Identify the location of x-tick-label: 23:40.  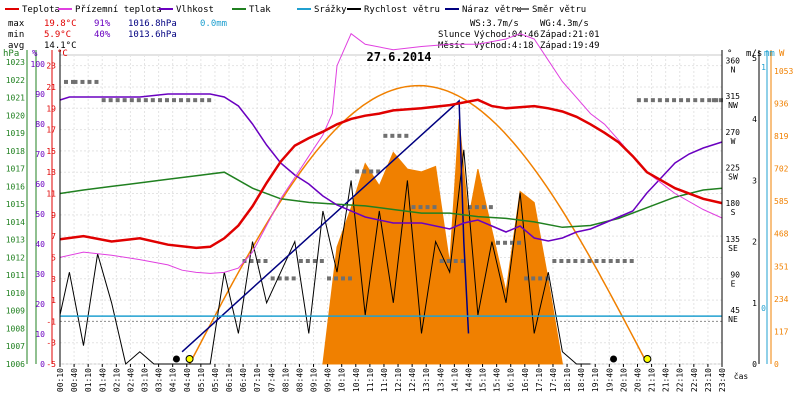
(722, 380).